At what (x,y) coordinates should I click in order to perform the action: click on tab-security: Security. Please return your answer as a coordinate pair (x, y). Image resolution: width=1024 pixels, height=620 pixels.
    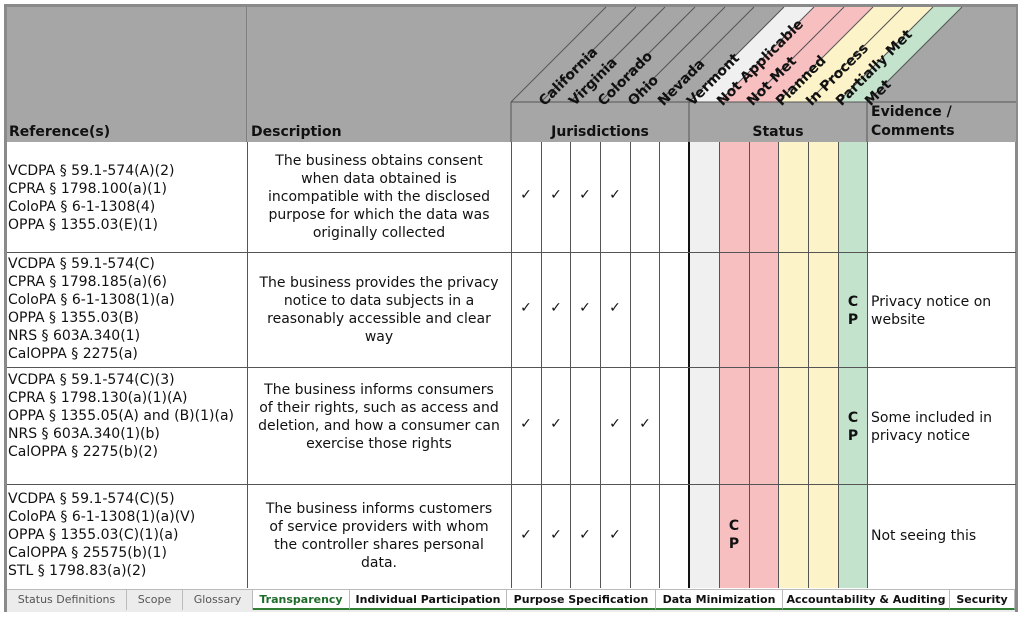
    Looking at the image, I should click on (982, 600).